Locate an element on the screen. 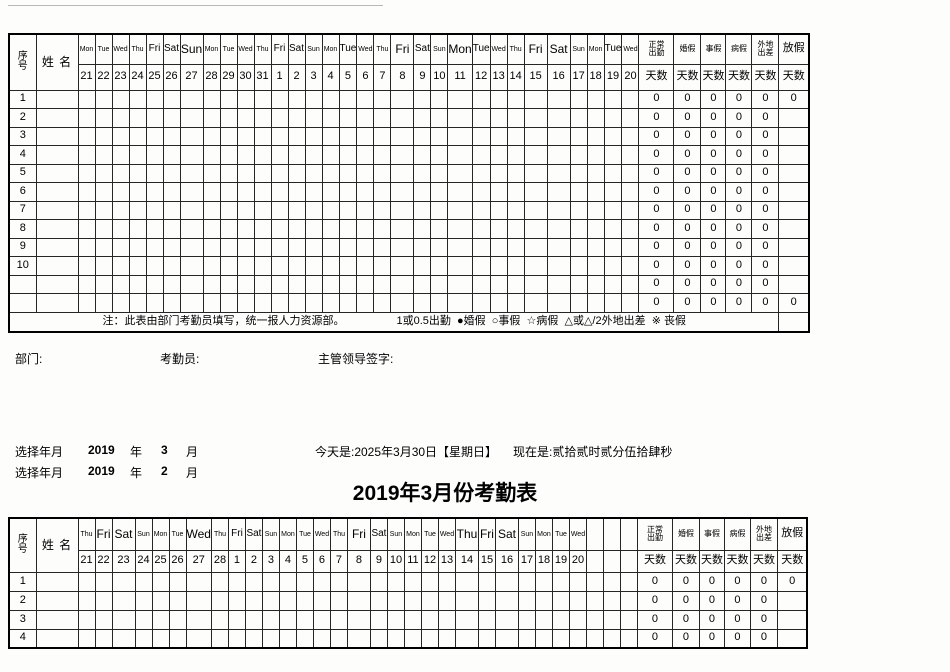  cell-weekday-16: Sat is located at coordinates (558, 49).